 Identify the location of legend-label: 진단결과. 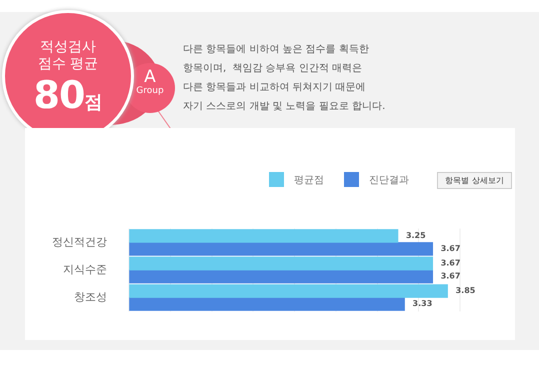
(389, 180).